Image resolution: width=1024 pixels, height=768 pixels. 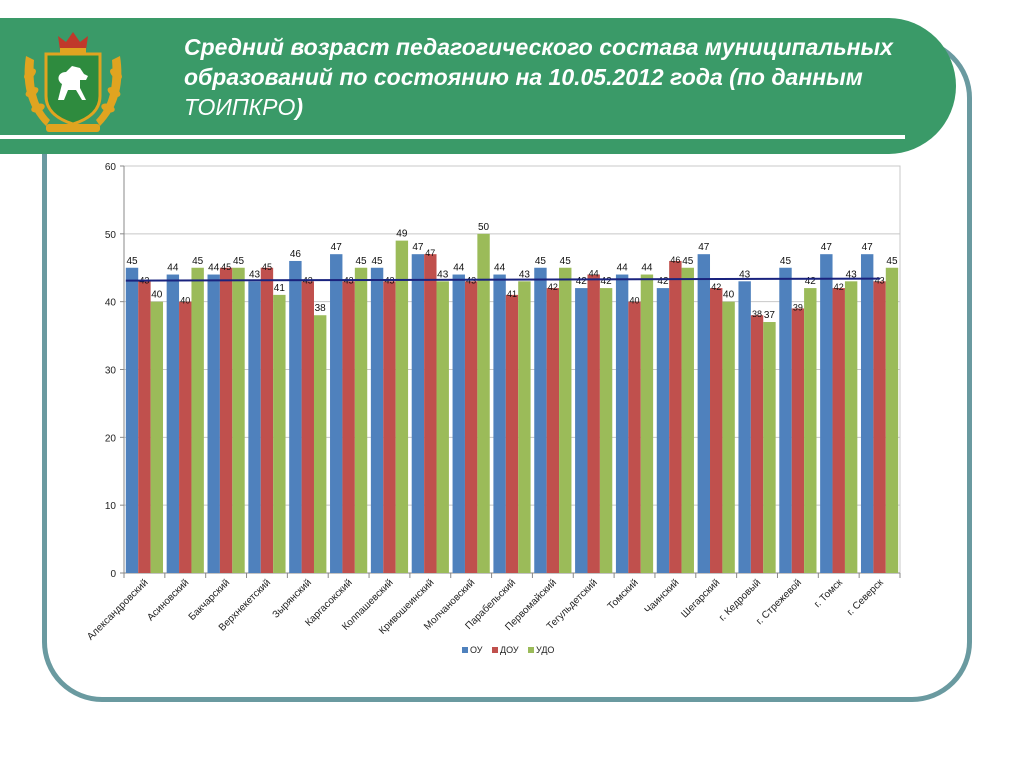 I want to click on tomsk-coat-of-arms-icon, so click(x=73, y=82).